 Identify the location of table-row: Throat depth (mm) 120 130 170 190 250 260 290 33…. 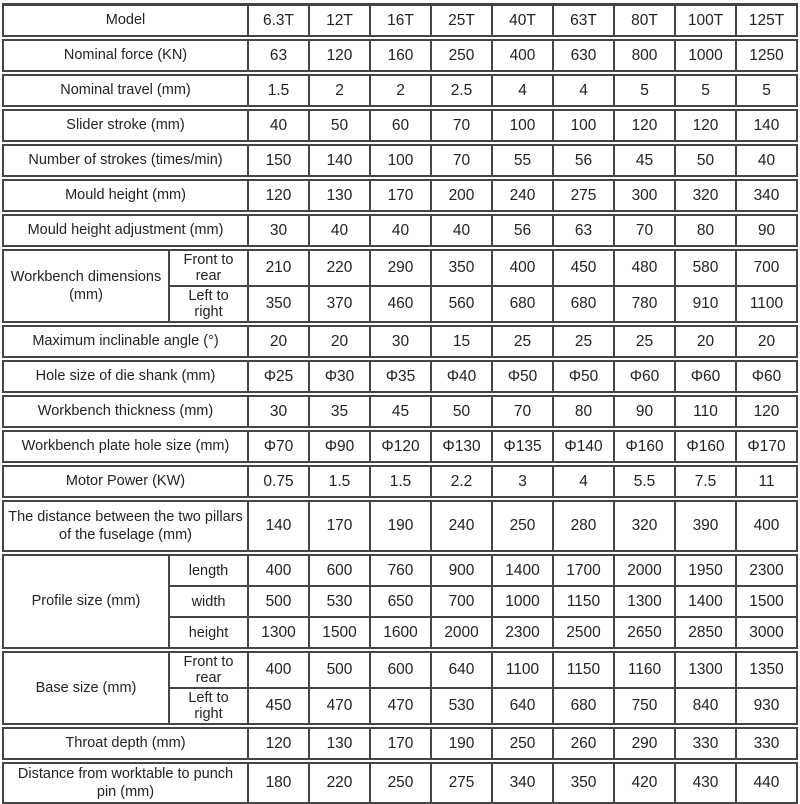
(400, 742).